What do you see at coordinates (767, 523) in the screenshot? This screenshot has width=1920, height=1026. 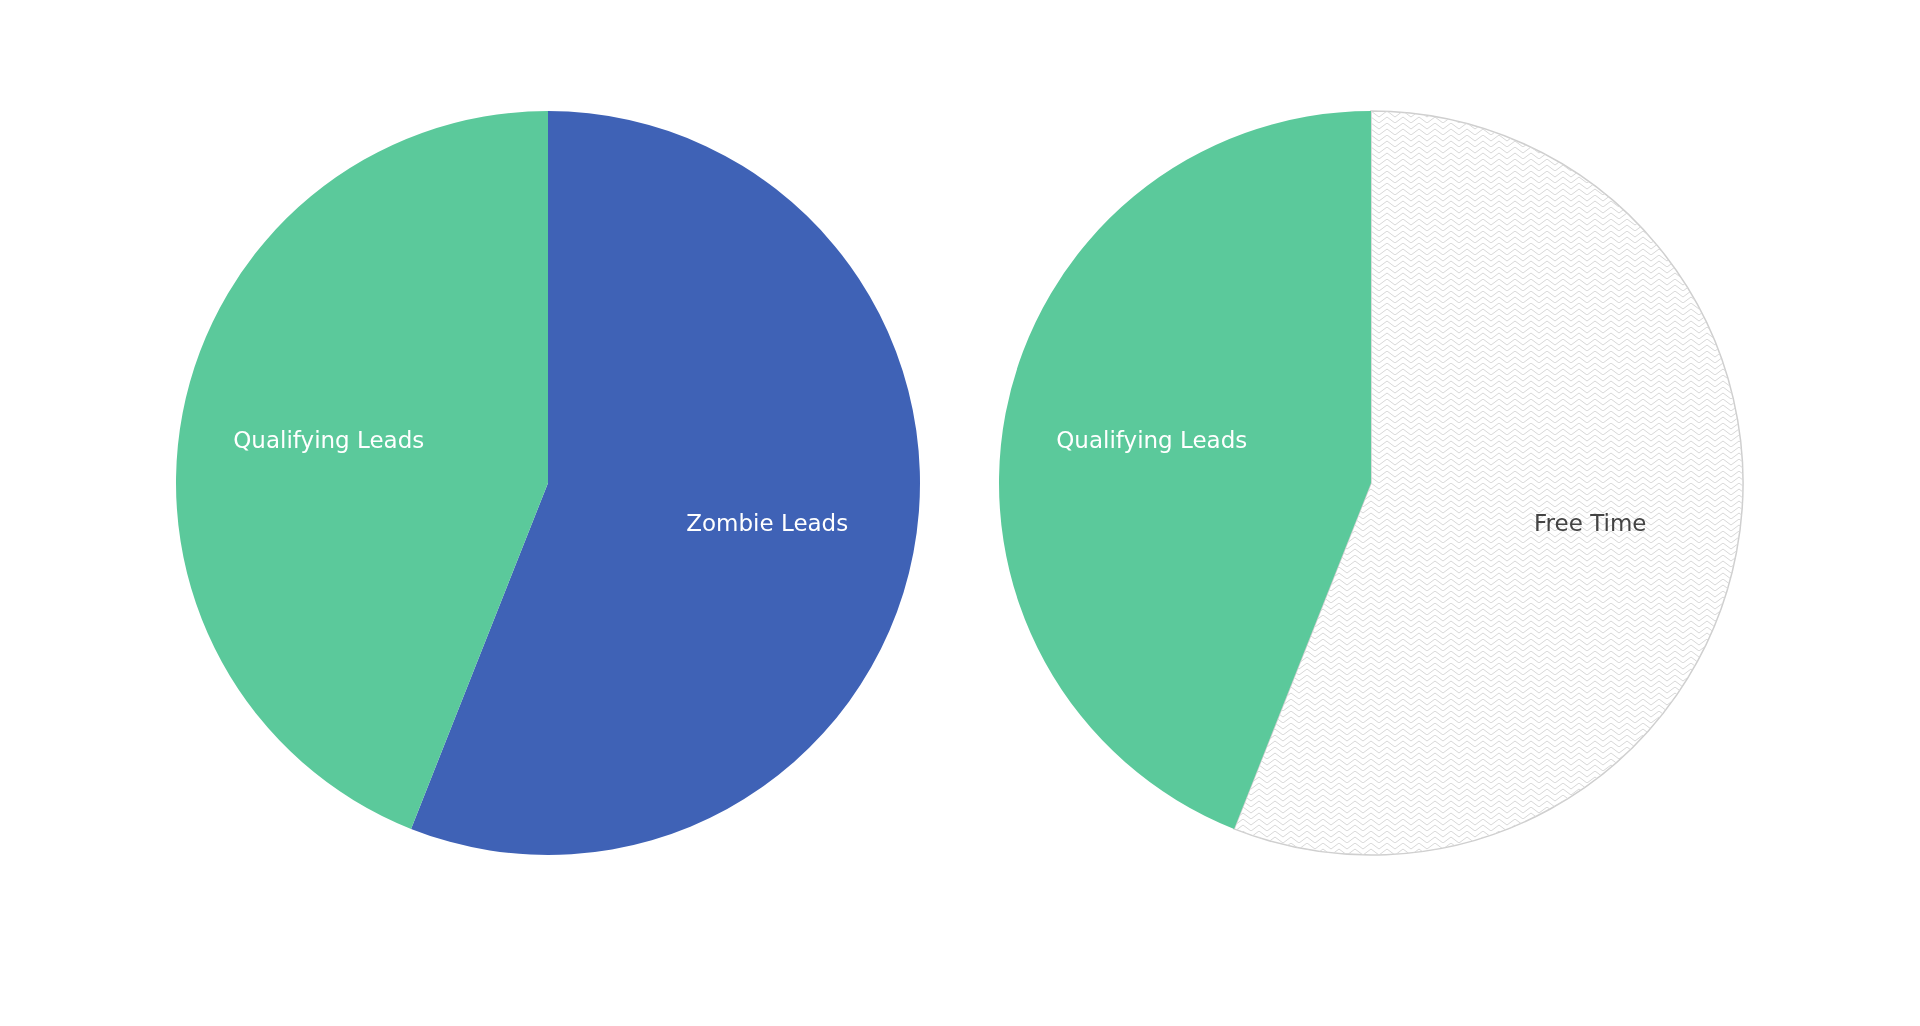 I see `slice-label: Zombie Leads` at bounding box center [767, 523].